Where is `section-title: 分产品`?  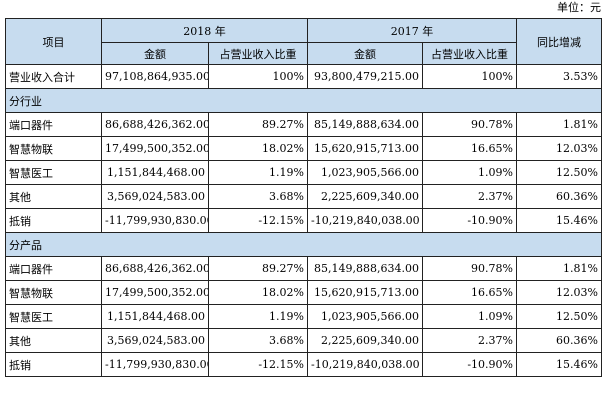 section-title: 分产品 is located at coordinates (303, 244).